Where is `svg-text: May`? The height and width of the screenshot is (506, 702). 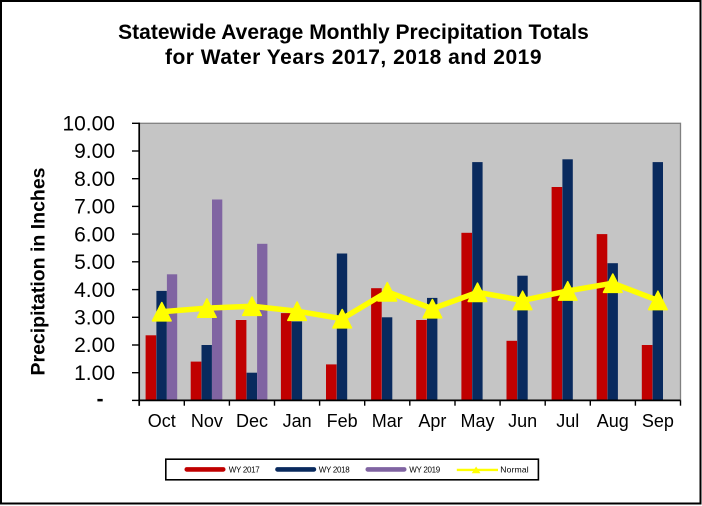 svg-text: May is located at coordinates (477, 421).